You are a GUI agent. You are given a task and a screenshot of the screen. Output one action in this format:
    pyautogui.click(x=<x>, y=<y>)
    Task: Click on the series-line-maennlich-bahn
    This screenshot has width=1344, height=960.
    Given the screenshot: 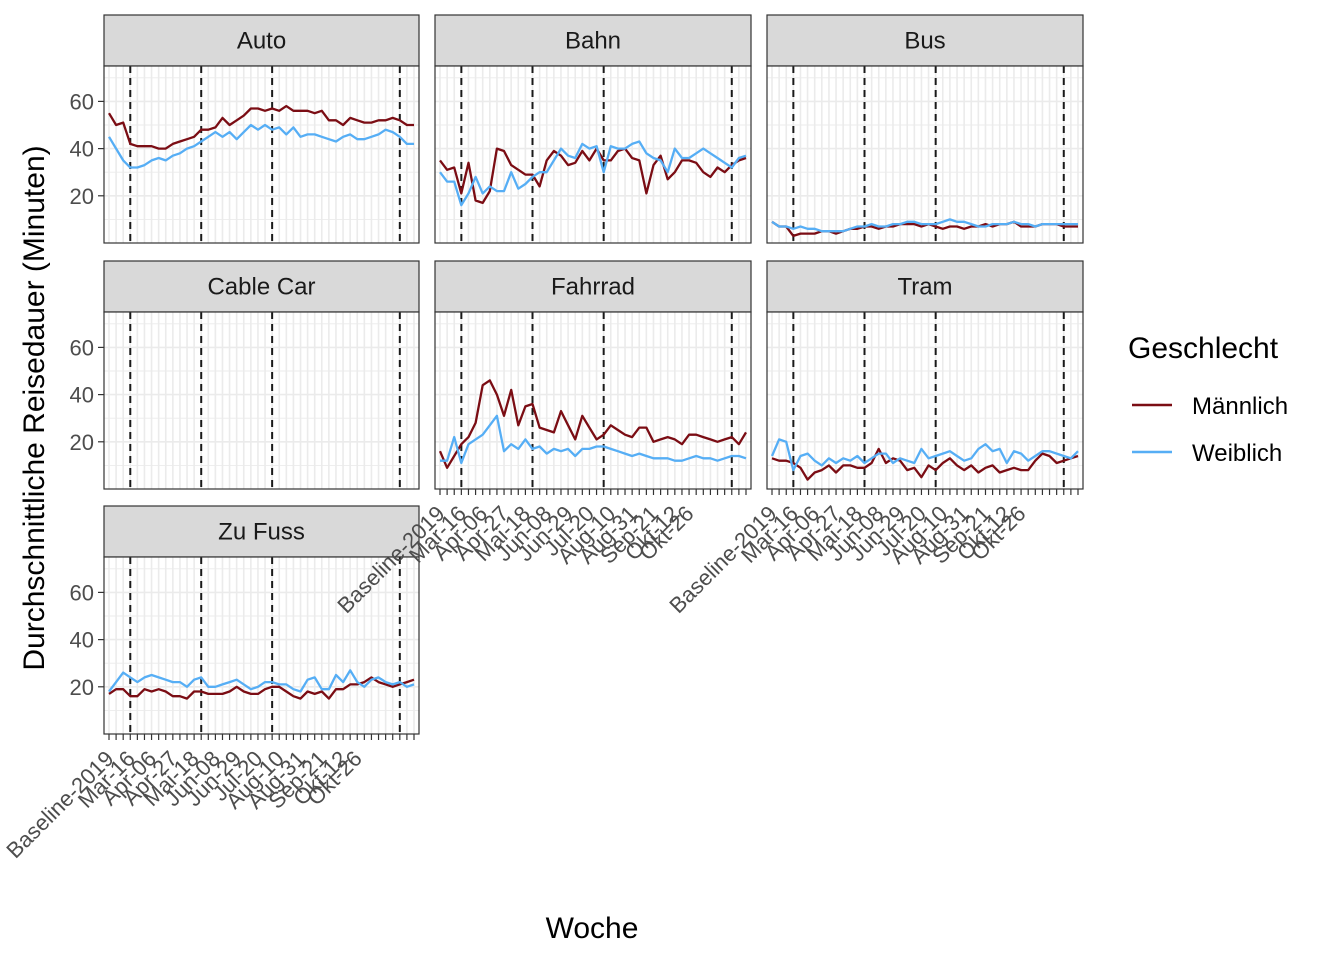 What is the action you would take?
    pyautogui.click(x=593, y=176)
    